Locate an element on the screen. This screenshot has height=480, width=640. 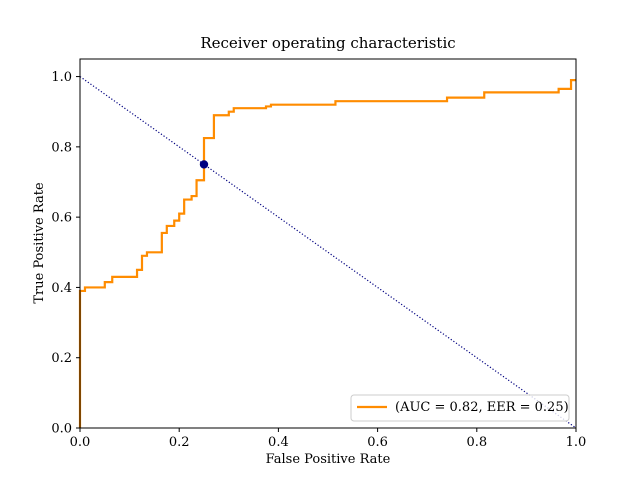
legend: (AUC = 0.82, EER = 0.25) is located at coordinates (460, 408).